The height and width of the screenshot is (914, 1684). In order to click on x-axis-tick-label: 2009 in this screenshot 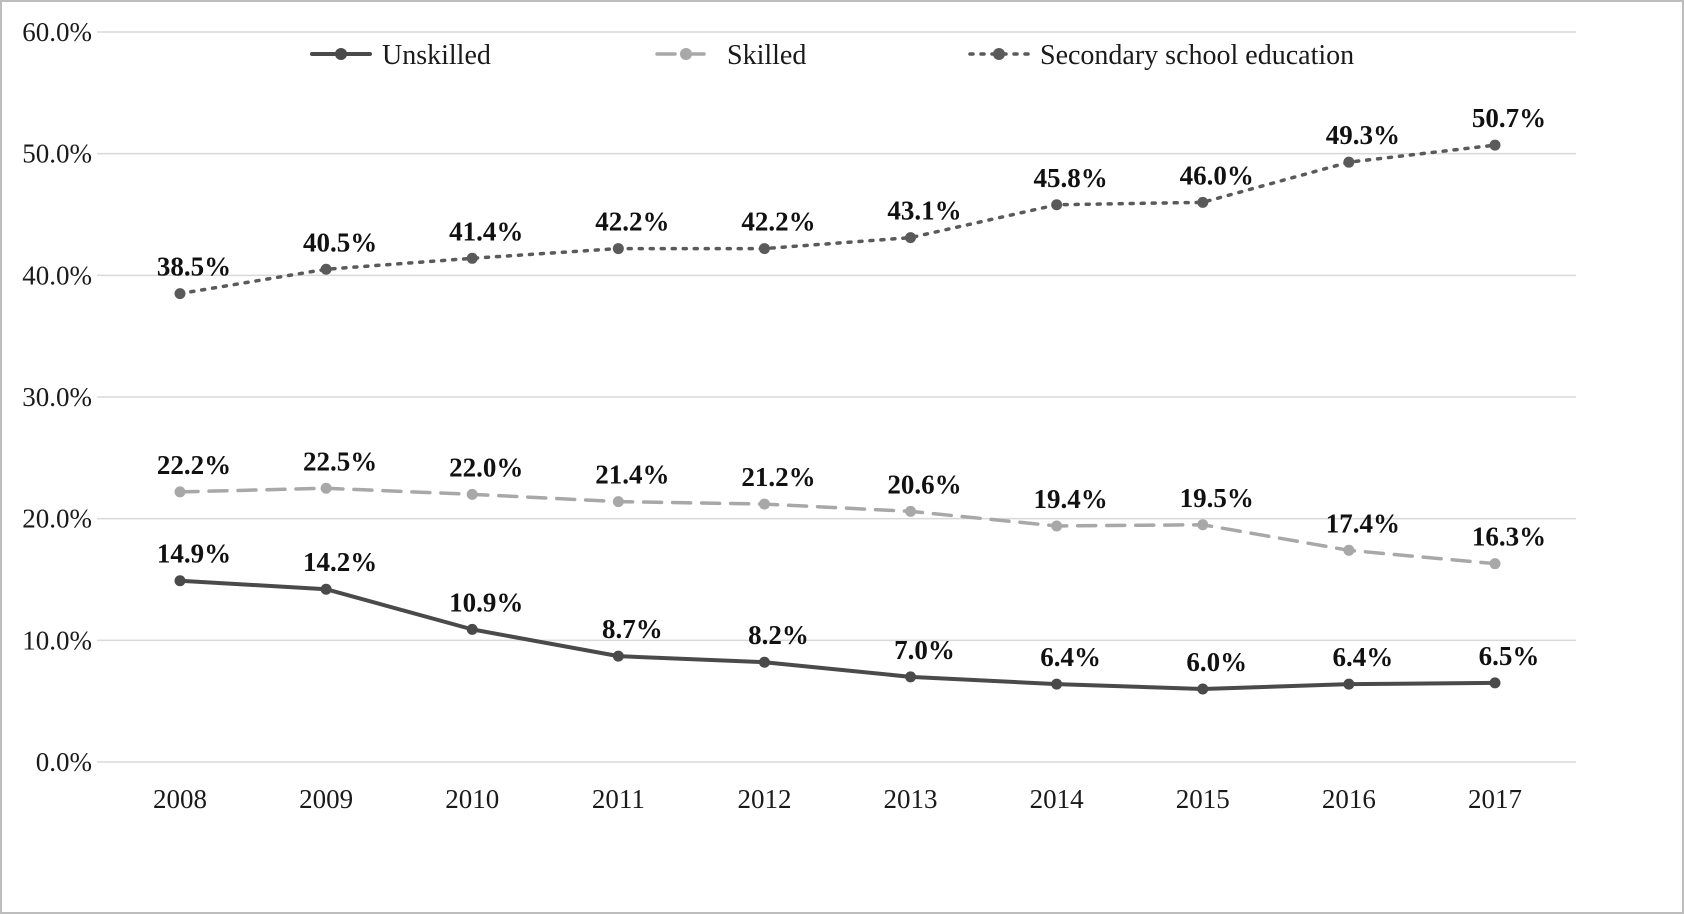, I will do `click(326, 799)`.